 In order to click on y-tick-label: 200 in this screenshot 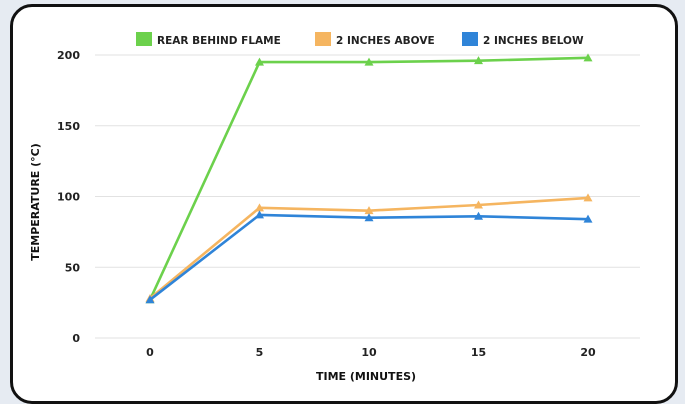, I will do `click(68, 55)`.